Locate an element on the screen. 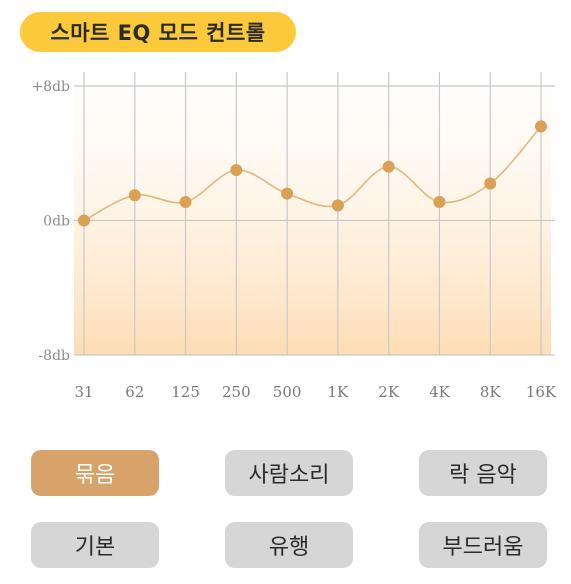  page-title: 스마트 EQ 모드 컨트롤 is located at coordinates (158, 32).